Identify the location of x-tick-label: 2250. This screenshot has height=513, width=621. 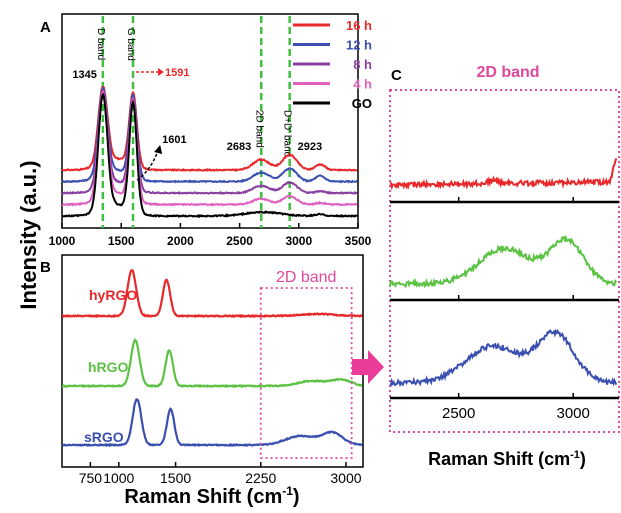
(260, 478).